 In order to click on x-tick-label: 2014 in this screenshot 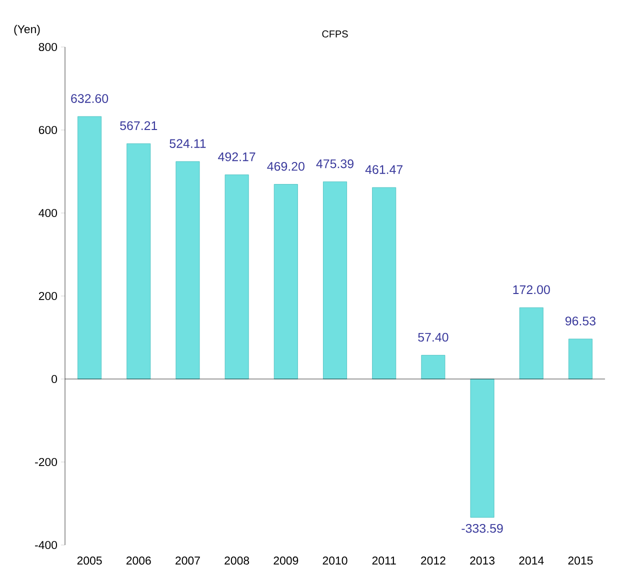, I will do `click(531, 560)`.